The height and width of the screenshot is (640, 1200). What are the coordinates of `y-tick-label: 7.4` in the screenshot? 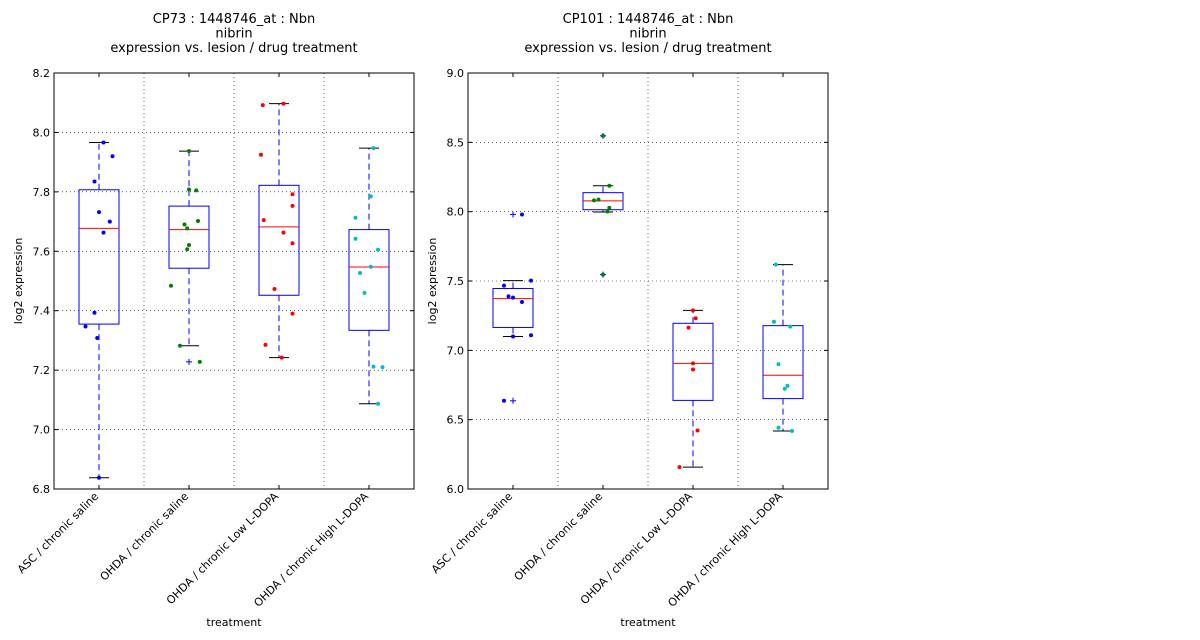 It's located at (42, 311).